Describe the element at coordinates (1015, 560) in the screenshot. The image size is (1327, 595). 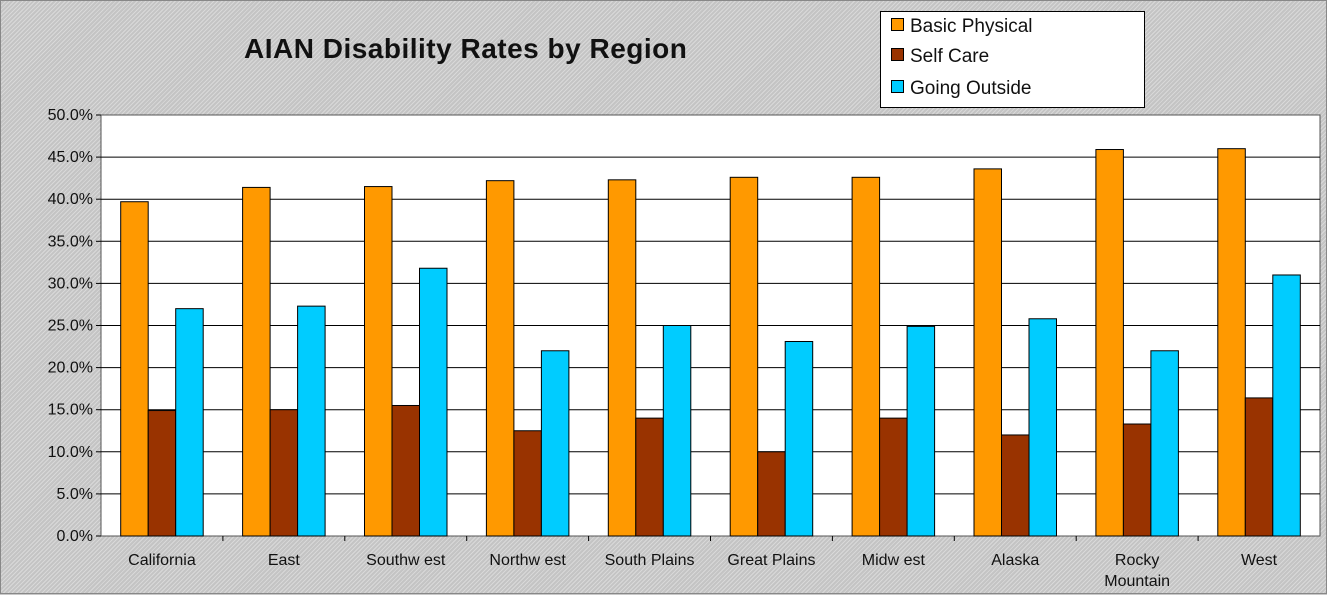
I see `x-tick-label: Alaska` at that location.